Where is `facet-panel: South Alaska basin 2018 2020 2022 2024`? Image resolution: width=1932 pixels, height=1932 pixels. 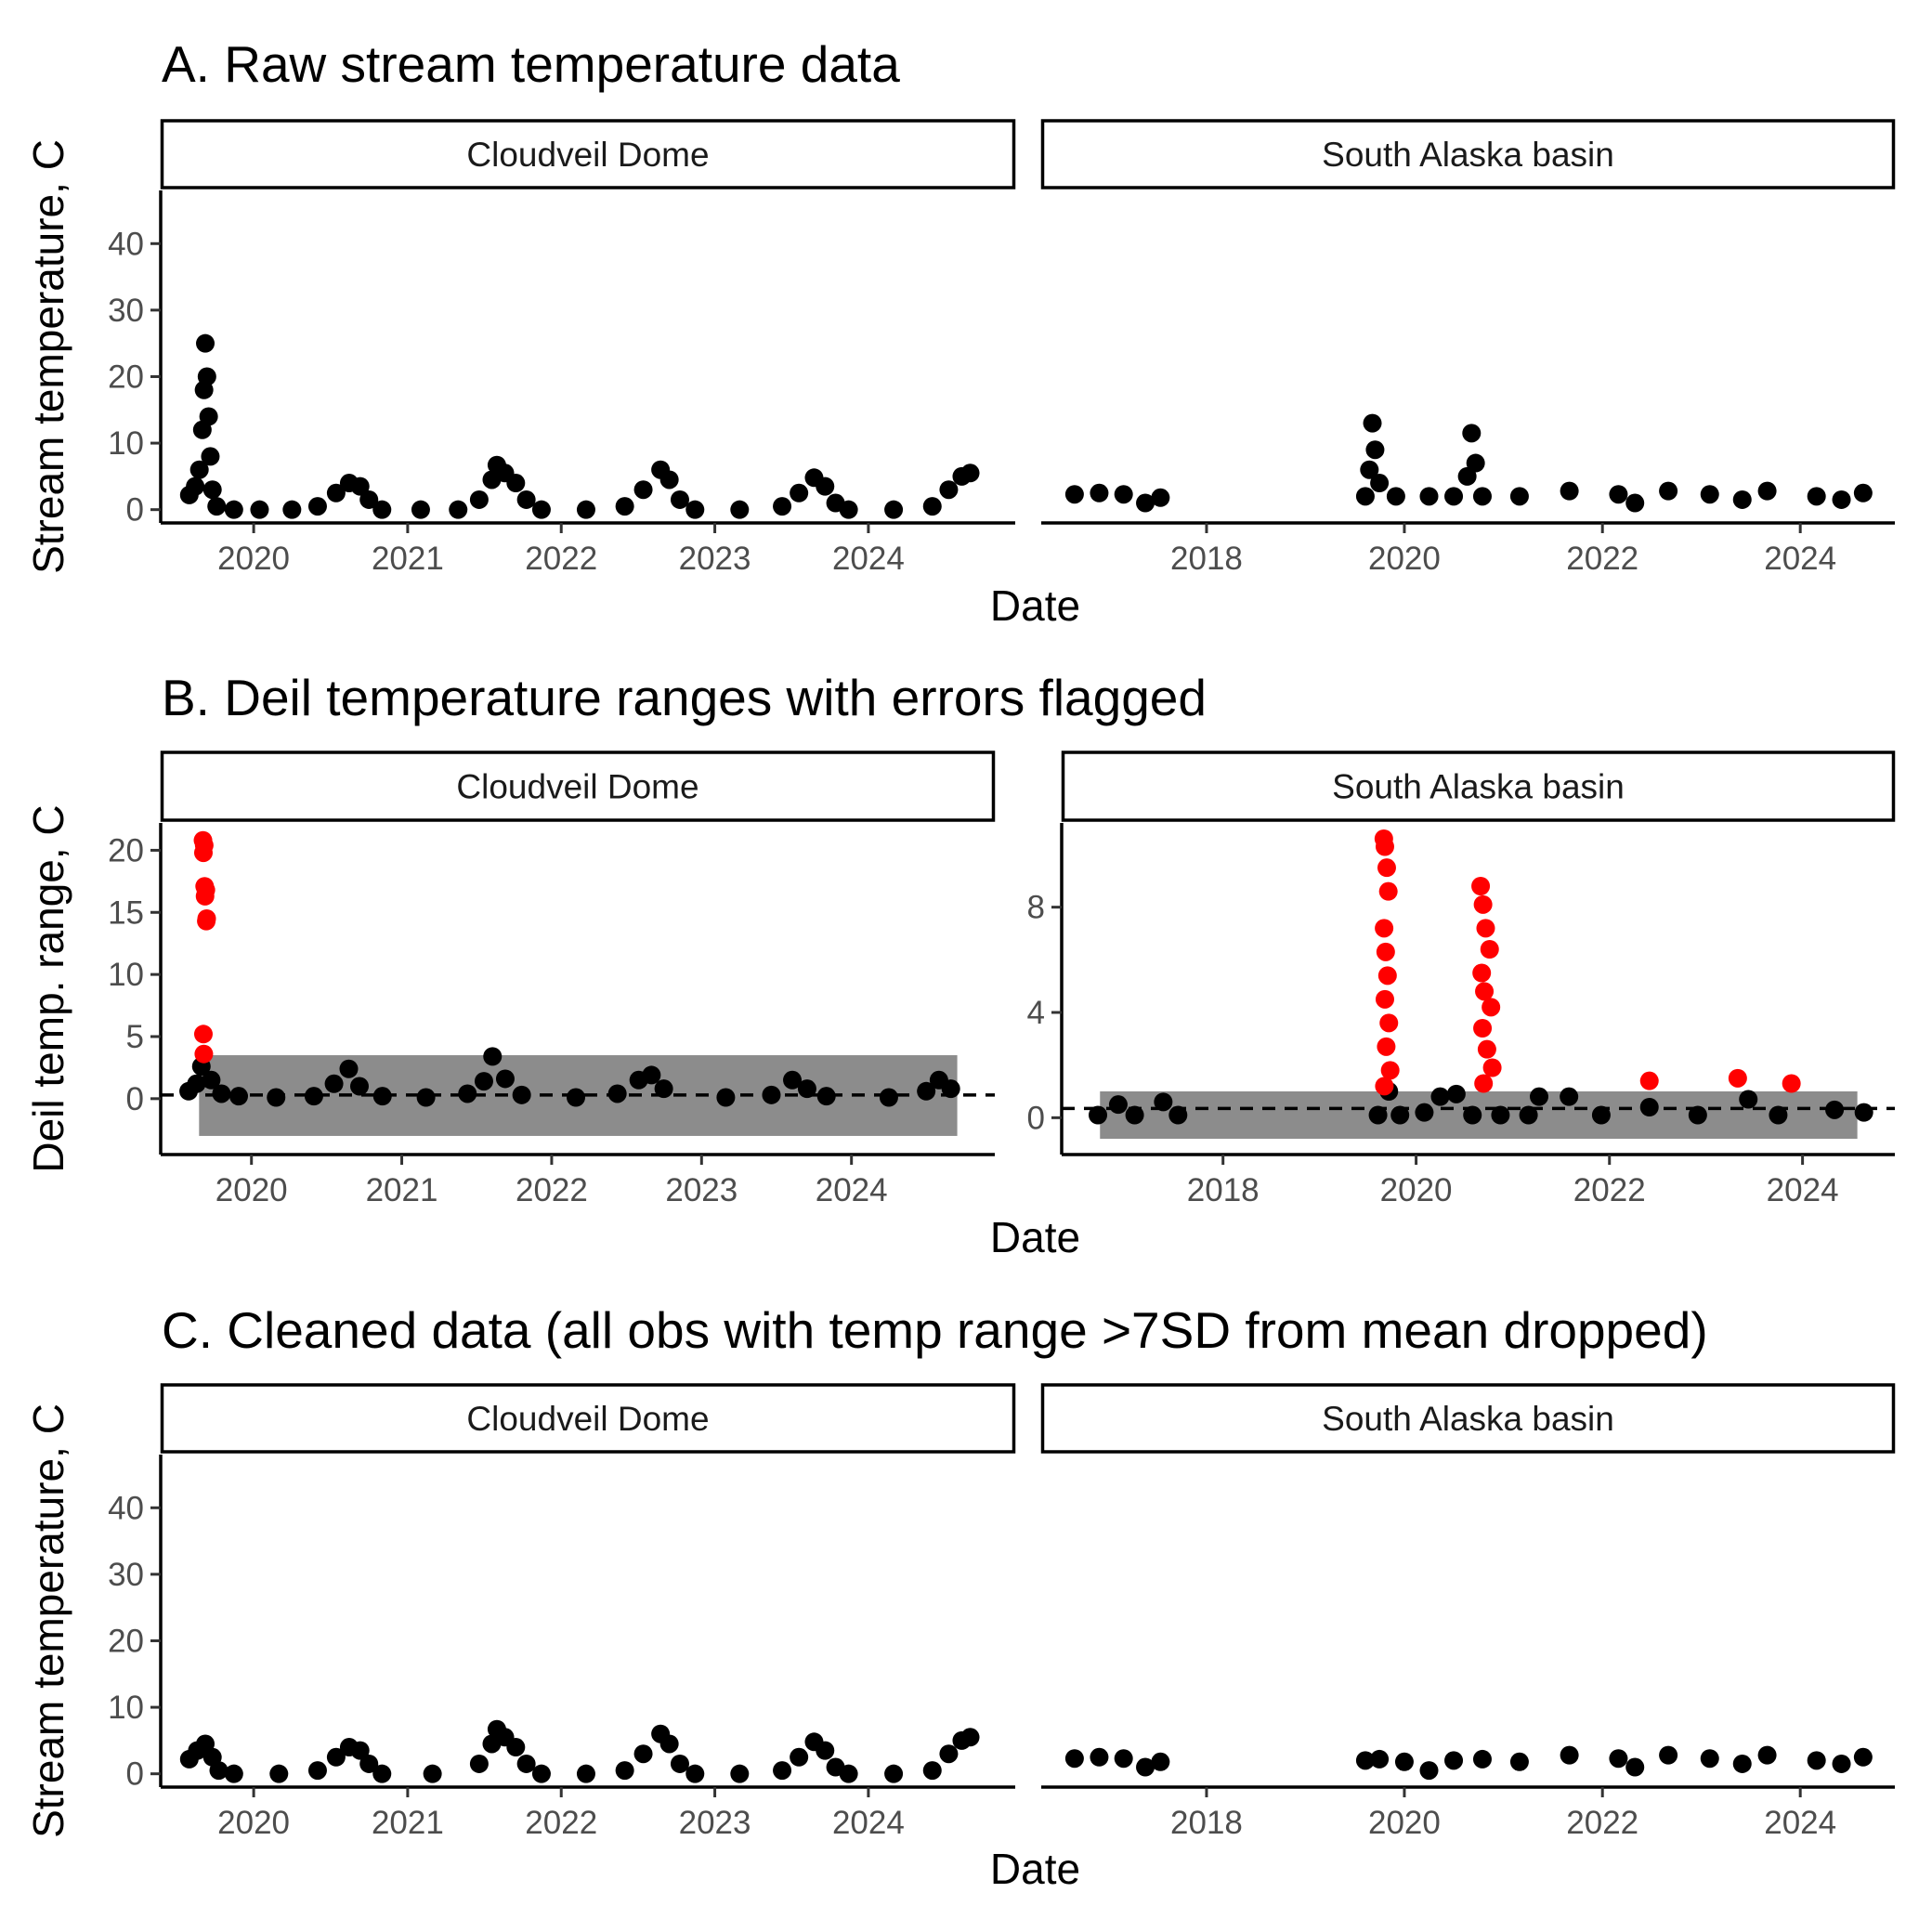 facet-panel: South Alaska basin 2018 2020 2022 2024 is located at coordinates (1468, 348).